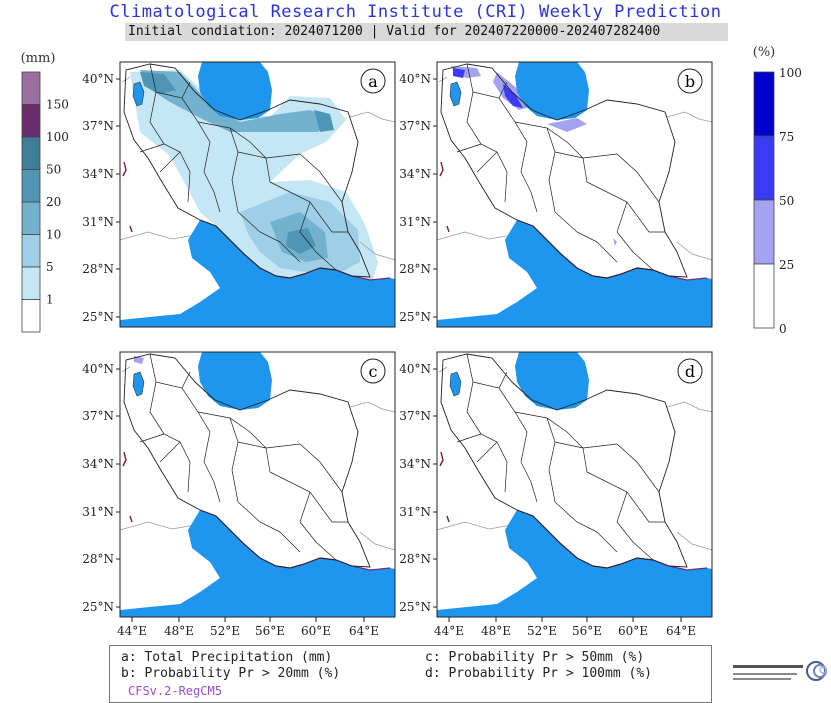 The image size is (831, 703). I want to click on panel-c, so click(257, 484).